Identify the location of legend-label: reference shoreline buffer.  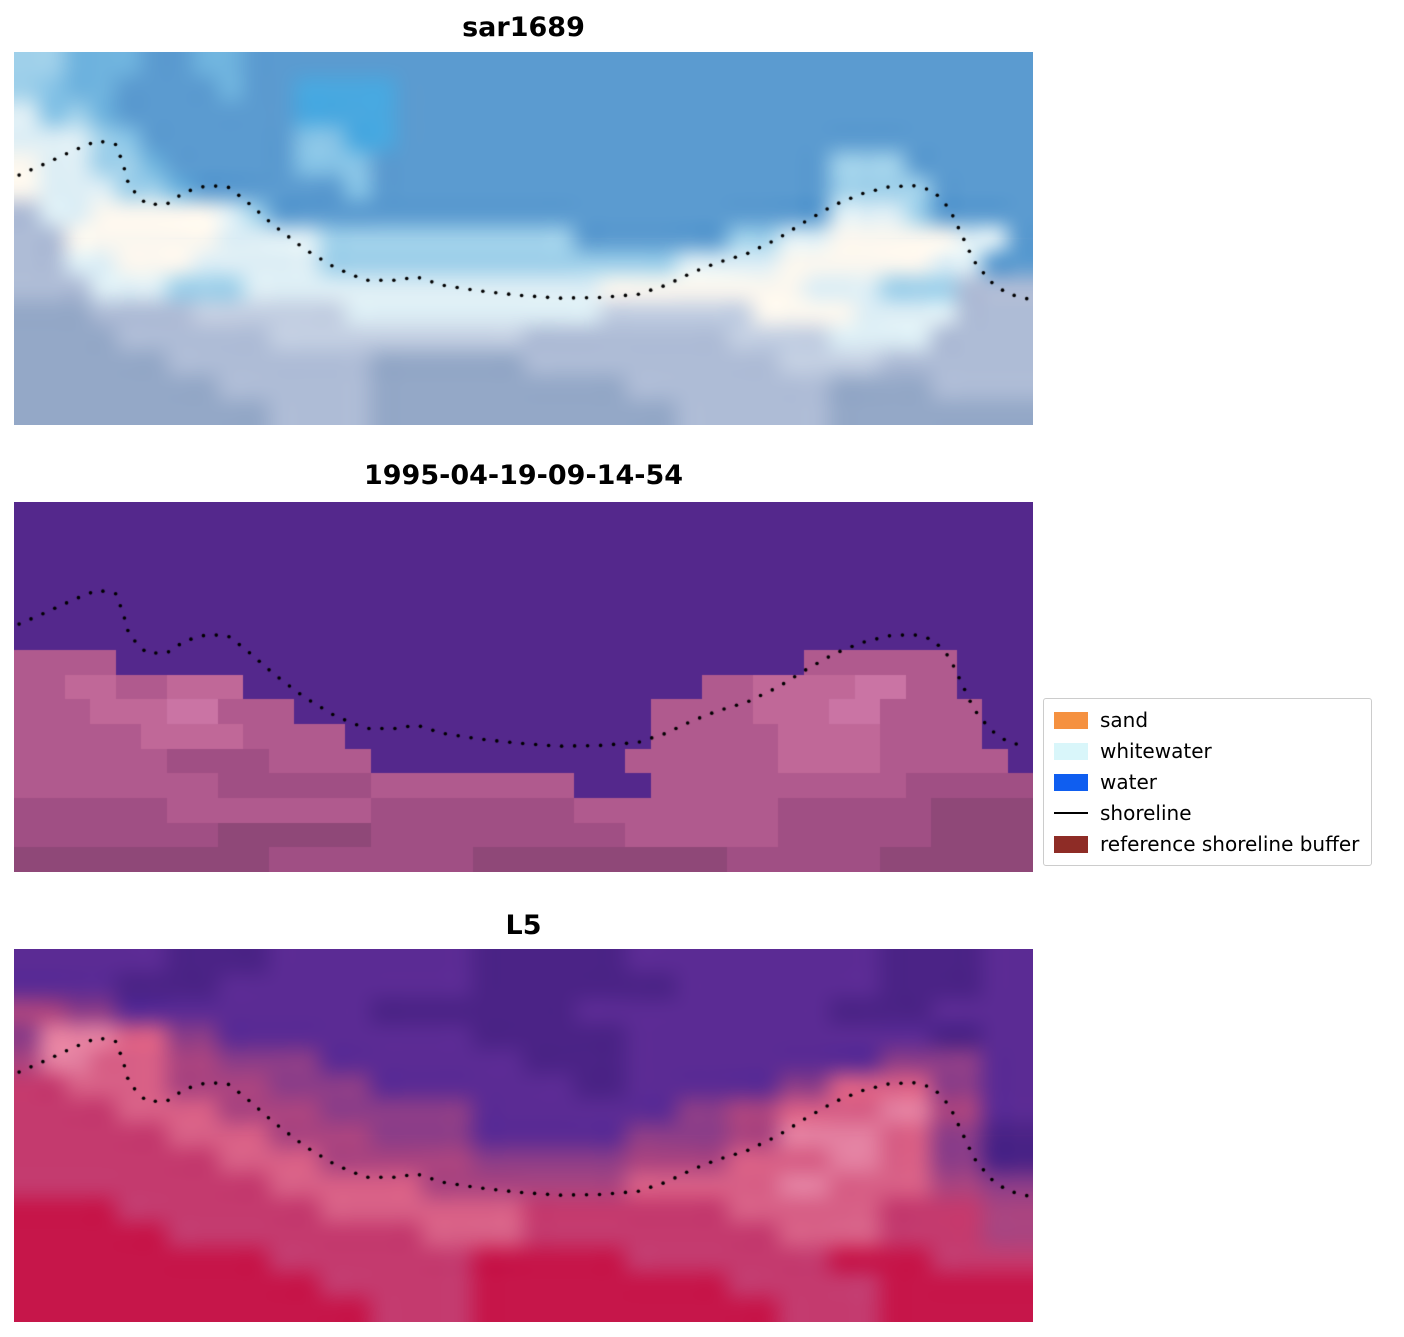
(1230, 844).